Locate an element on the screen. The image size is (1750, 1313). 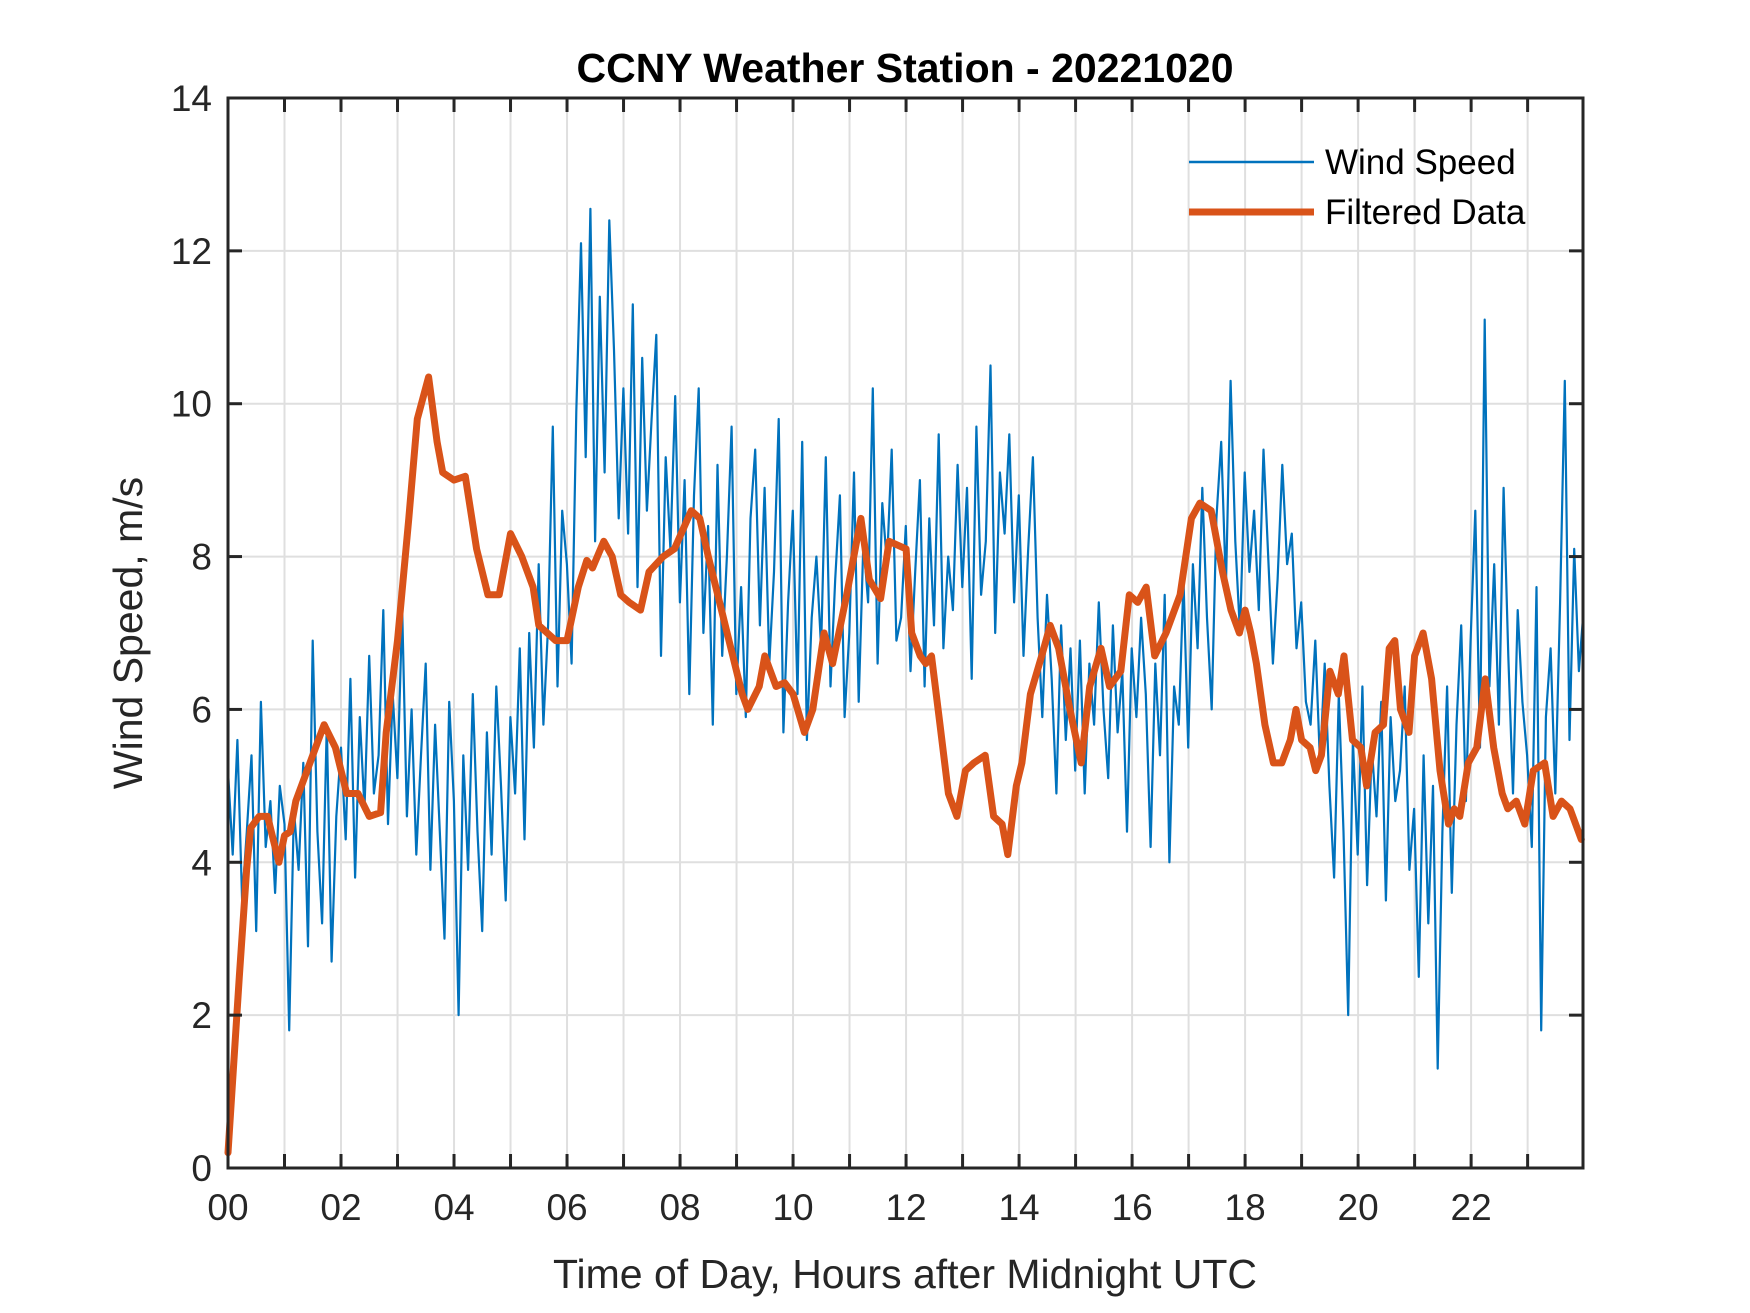
y-tick-label: 14 is located at coordinates (191, 98).